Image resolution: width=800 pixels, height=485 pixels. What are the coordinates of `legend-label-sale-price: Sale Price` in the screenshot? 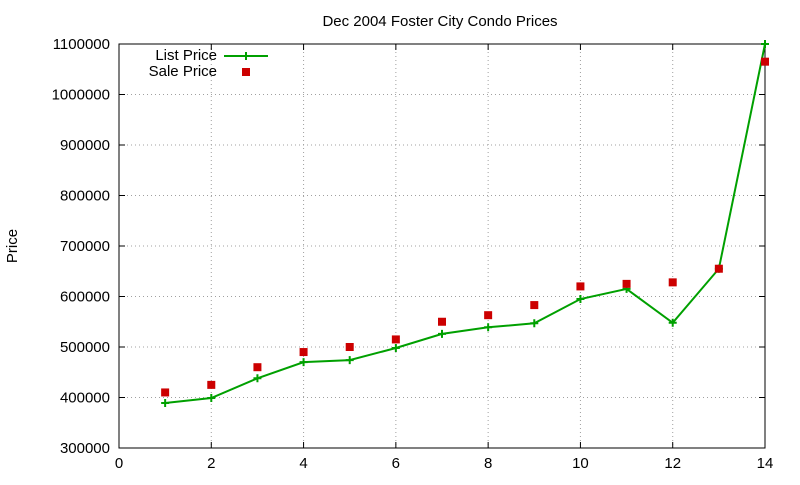 It's located at (183, 71).